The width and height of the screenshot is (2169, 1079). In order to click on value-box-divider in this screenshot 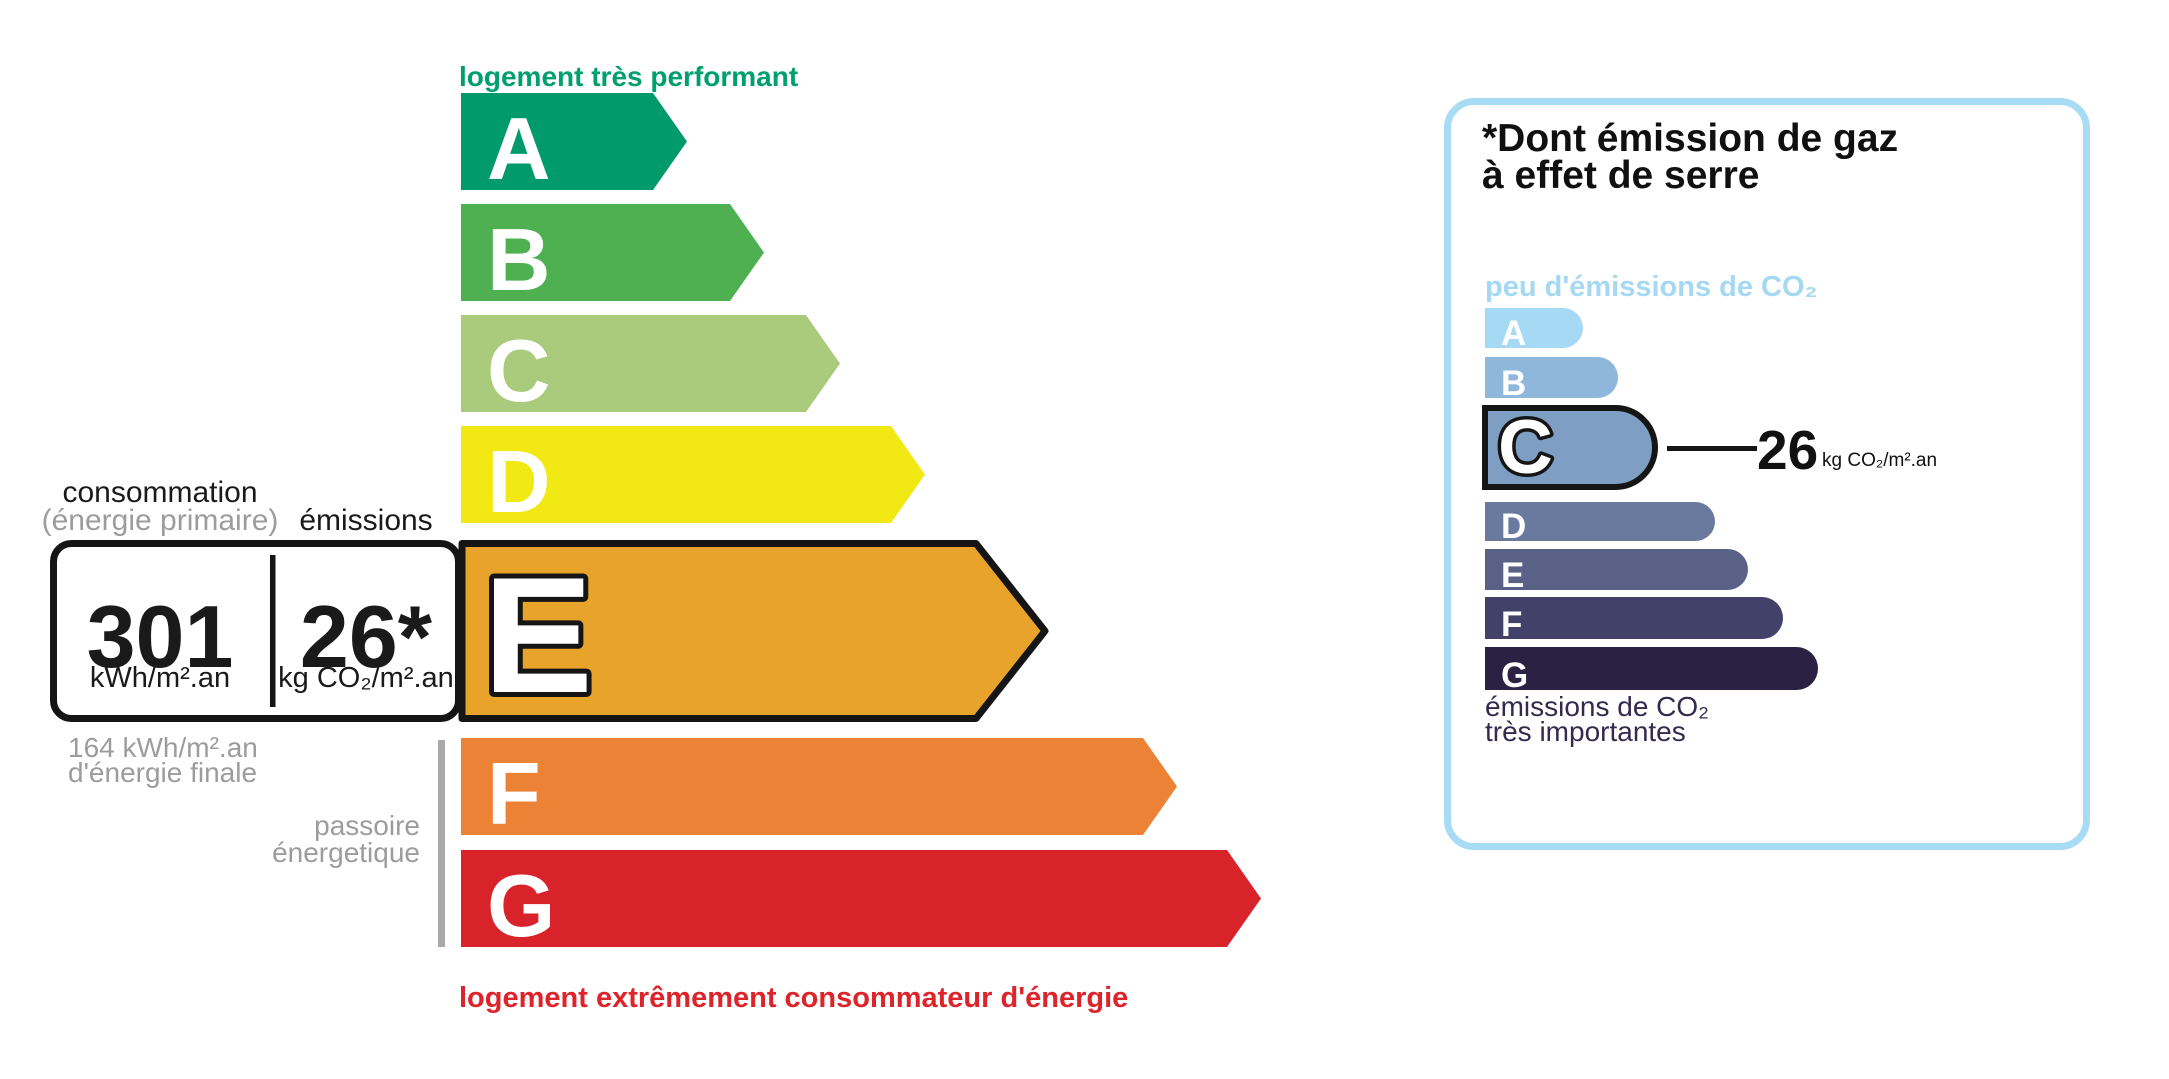, I will do `click(273, 631)`.